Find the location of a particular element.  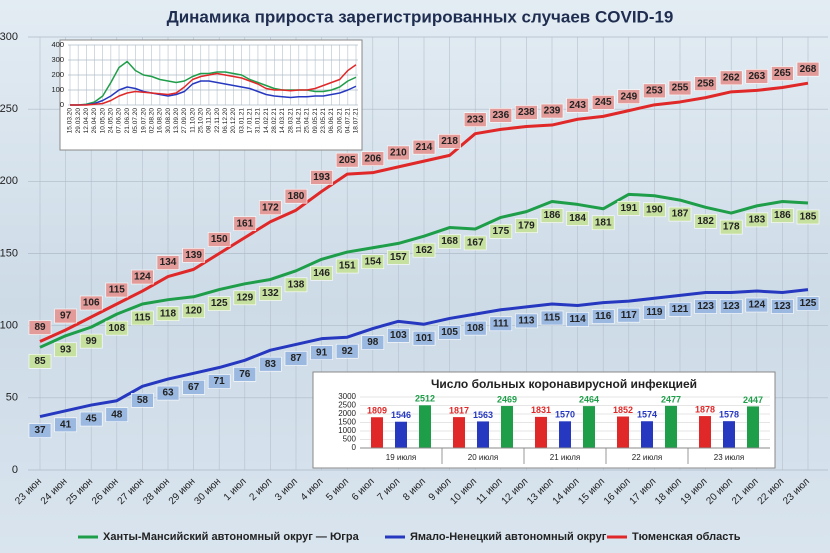

data-label: 245 is located at coordinates (603, 102).